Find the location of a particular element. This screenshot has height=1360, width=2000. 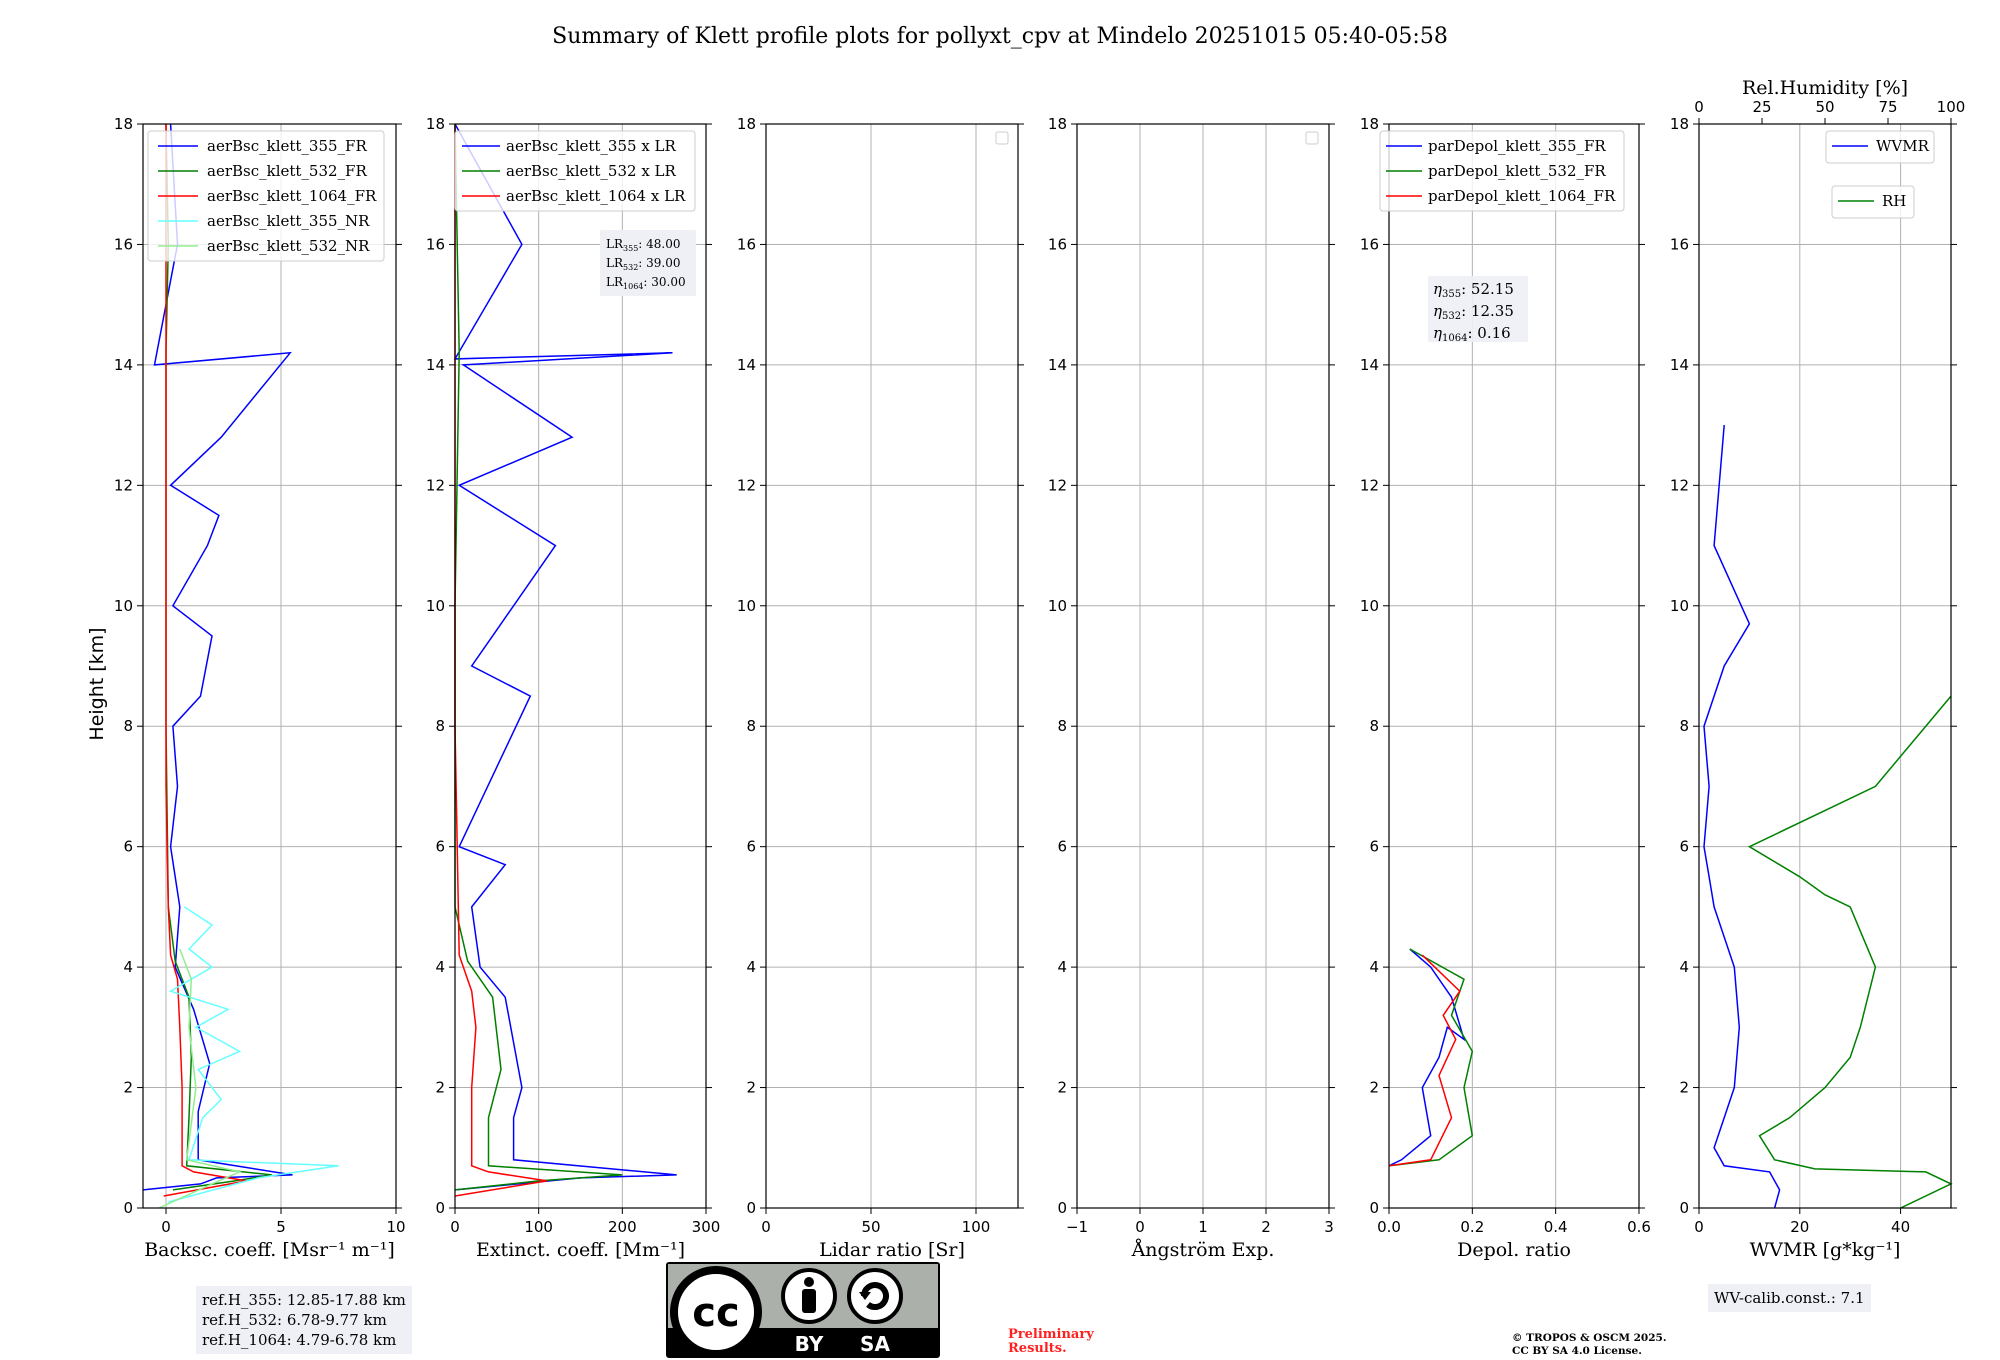

dep-xtick-label-1: 0.2 is located at coordinates (1472, 1227).